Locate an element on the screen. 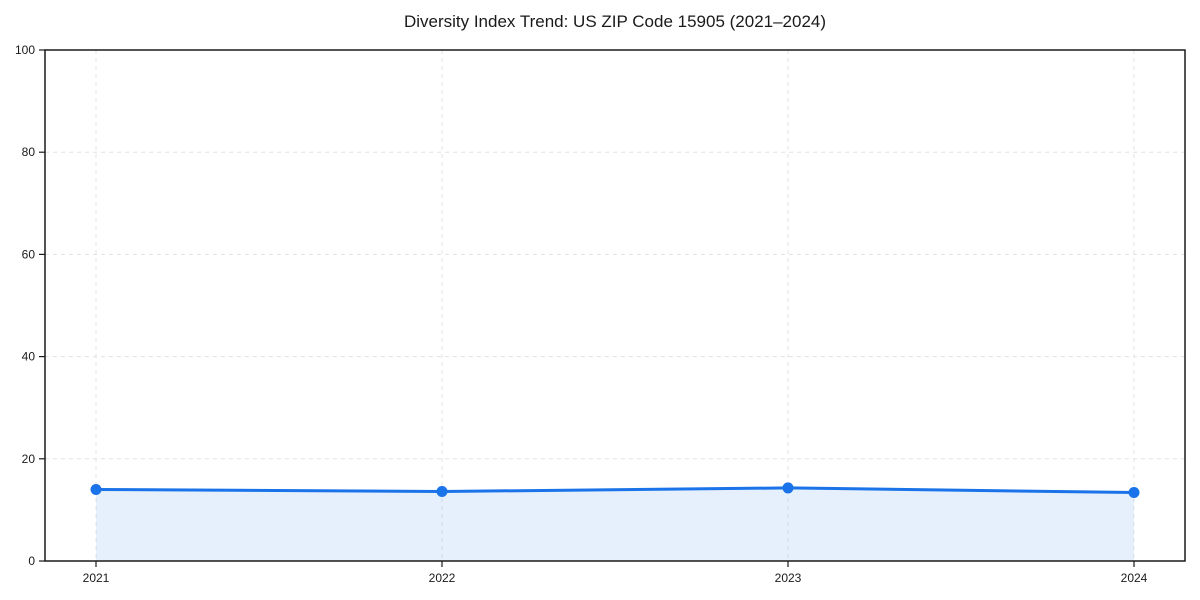  x-tick-label: 2021 is located at coordinates (96, 578).